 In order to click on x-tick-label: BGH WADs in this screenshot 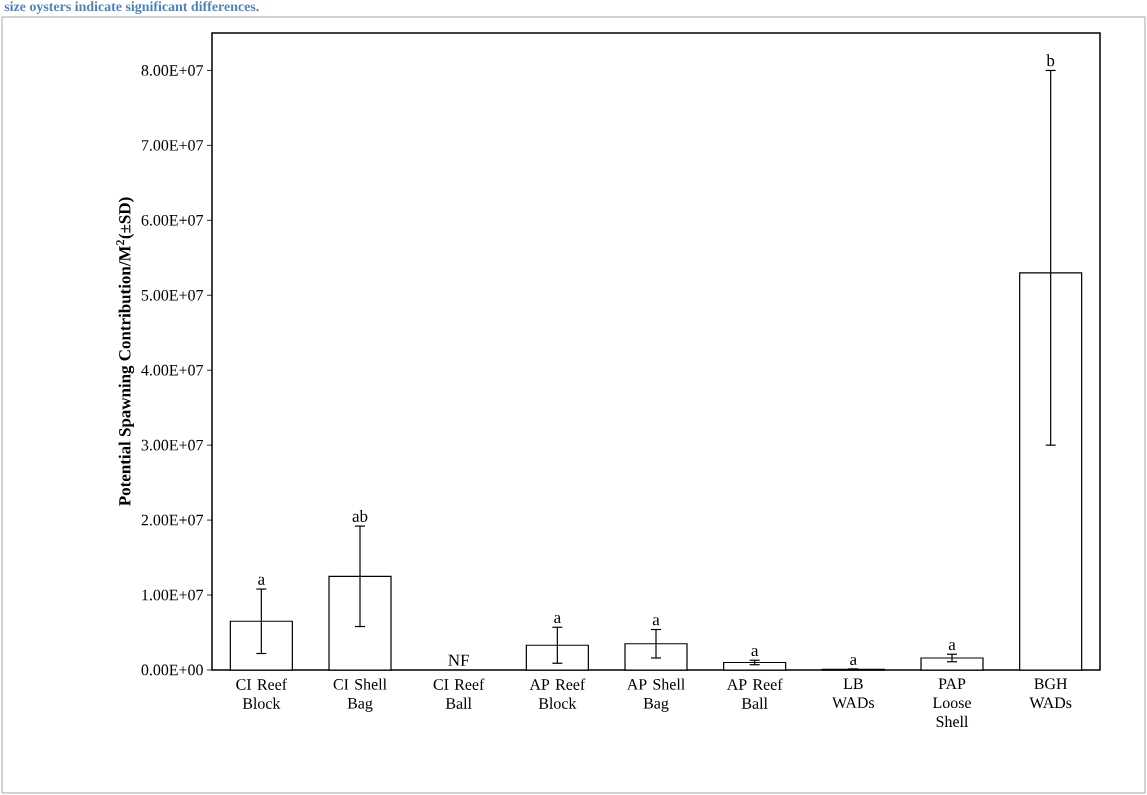, I will do `click(1050, 693)`.